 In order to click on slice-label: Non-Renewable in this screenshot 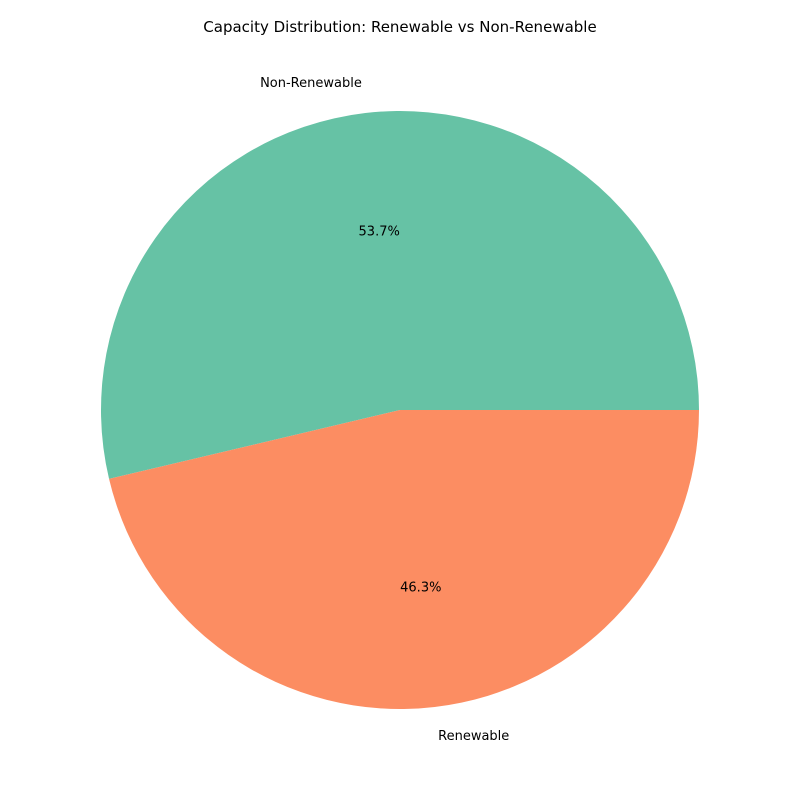, I will do `click(311, 83)`.